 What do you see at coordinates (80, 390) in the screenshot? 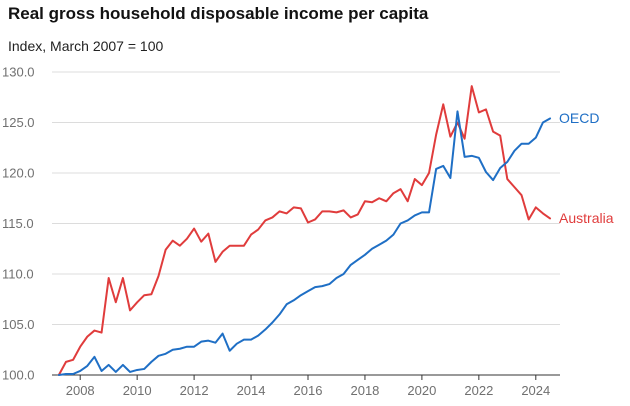
I see `x-tick-label: 2008` at bounding box center [80, 390].